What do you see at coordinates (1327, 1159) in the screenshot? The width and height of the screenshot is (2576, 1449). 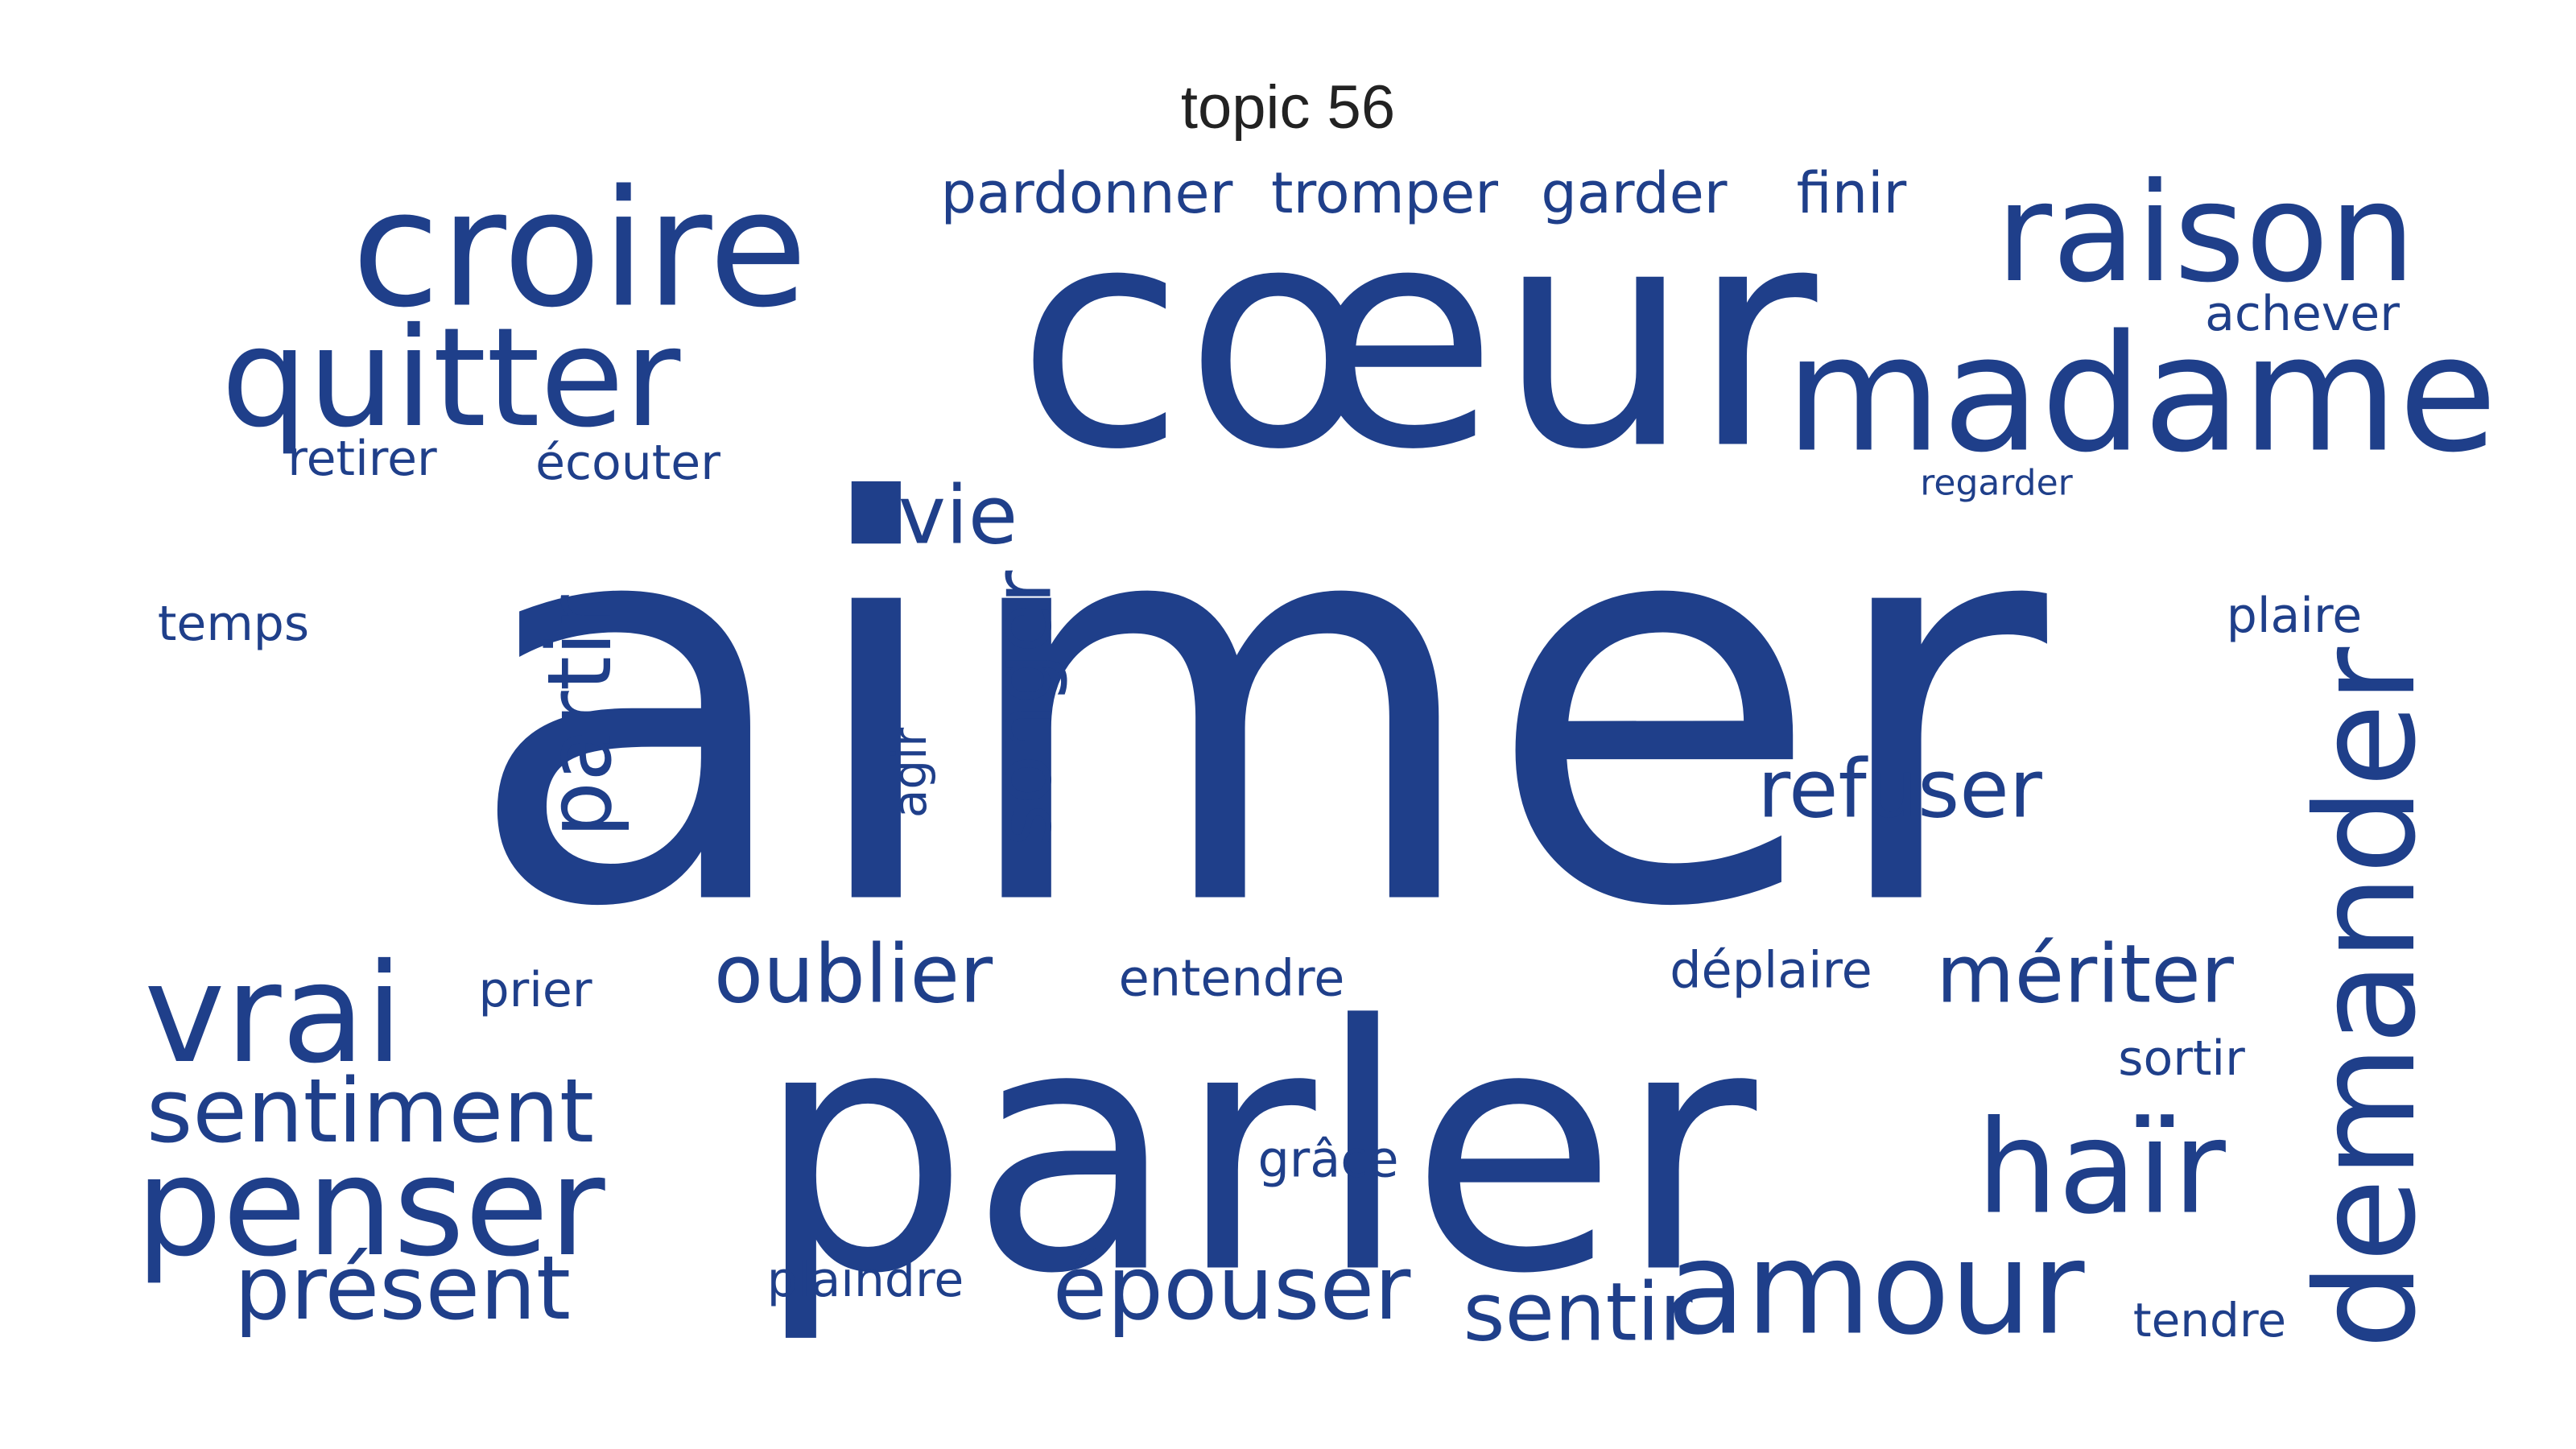 I see `word-38: grâce` at bounding box center [1327, 1159].